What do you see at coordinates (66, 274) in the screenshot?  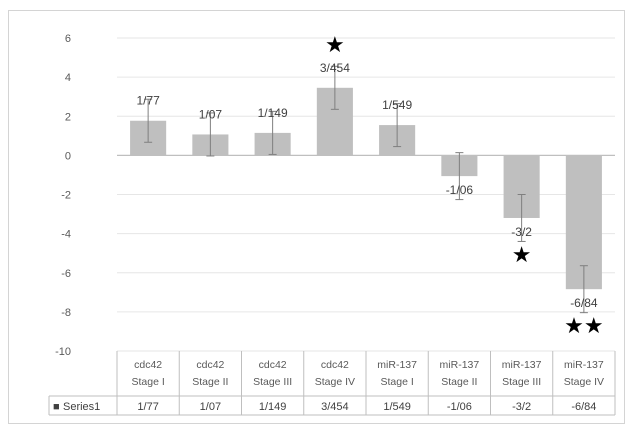 I see `y-tick-label: -6` at bounding box center [66, 274].